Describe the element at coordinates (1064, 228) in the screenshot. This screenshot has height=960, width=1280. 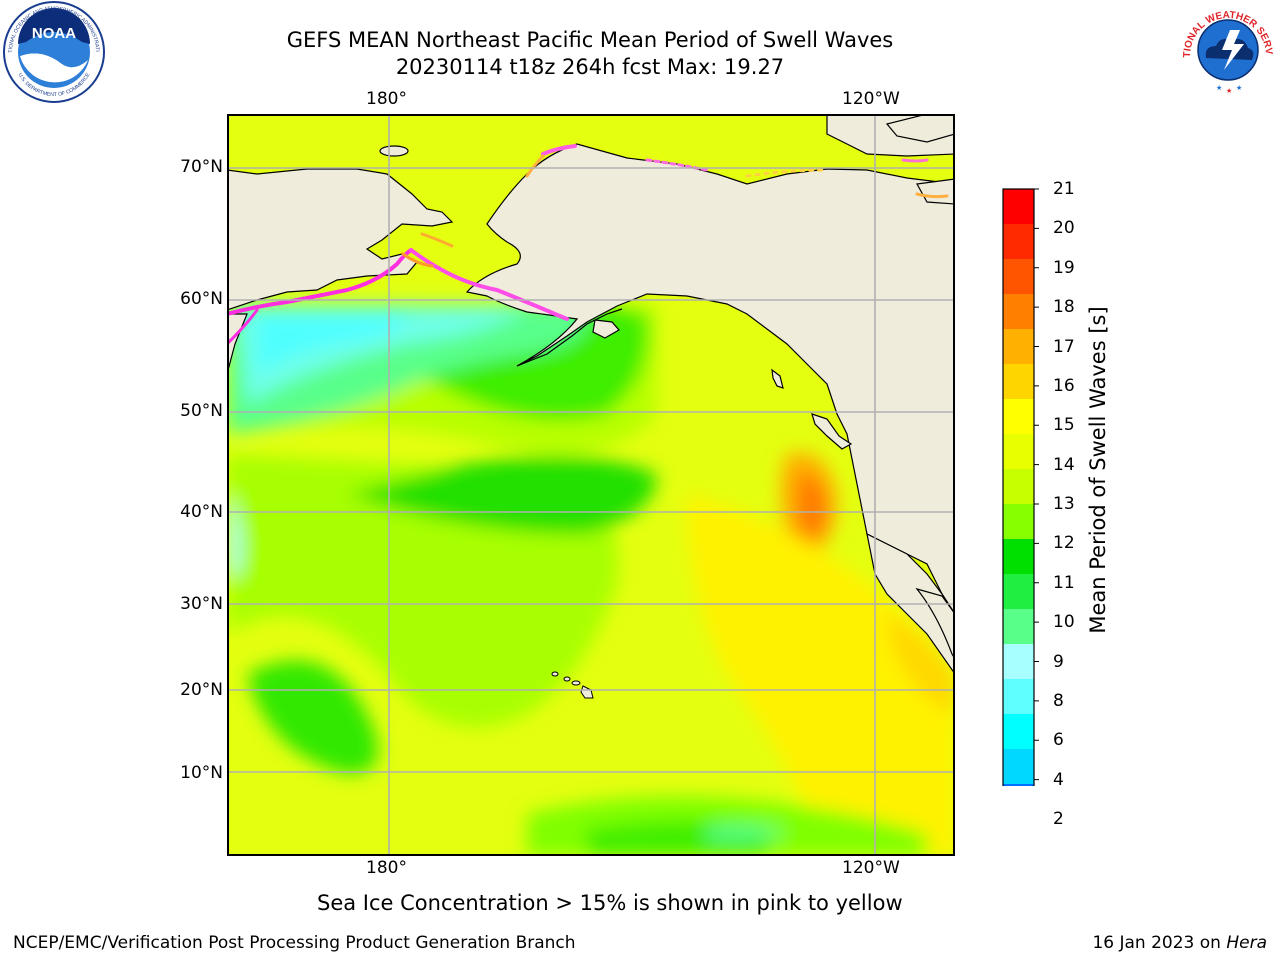
I see `colorbar-tick-label: 20` at that location.